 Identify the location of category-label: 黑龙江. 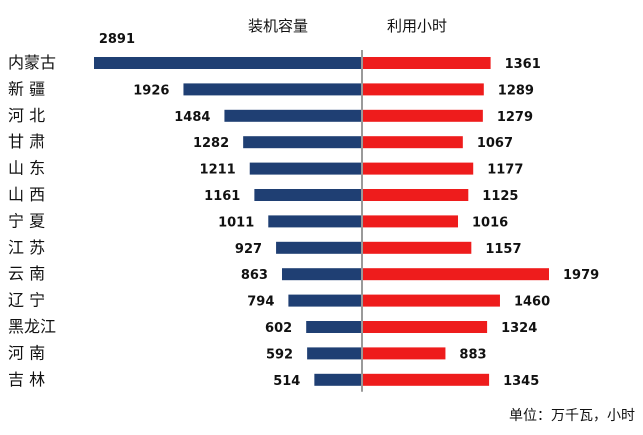
(32, 326).